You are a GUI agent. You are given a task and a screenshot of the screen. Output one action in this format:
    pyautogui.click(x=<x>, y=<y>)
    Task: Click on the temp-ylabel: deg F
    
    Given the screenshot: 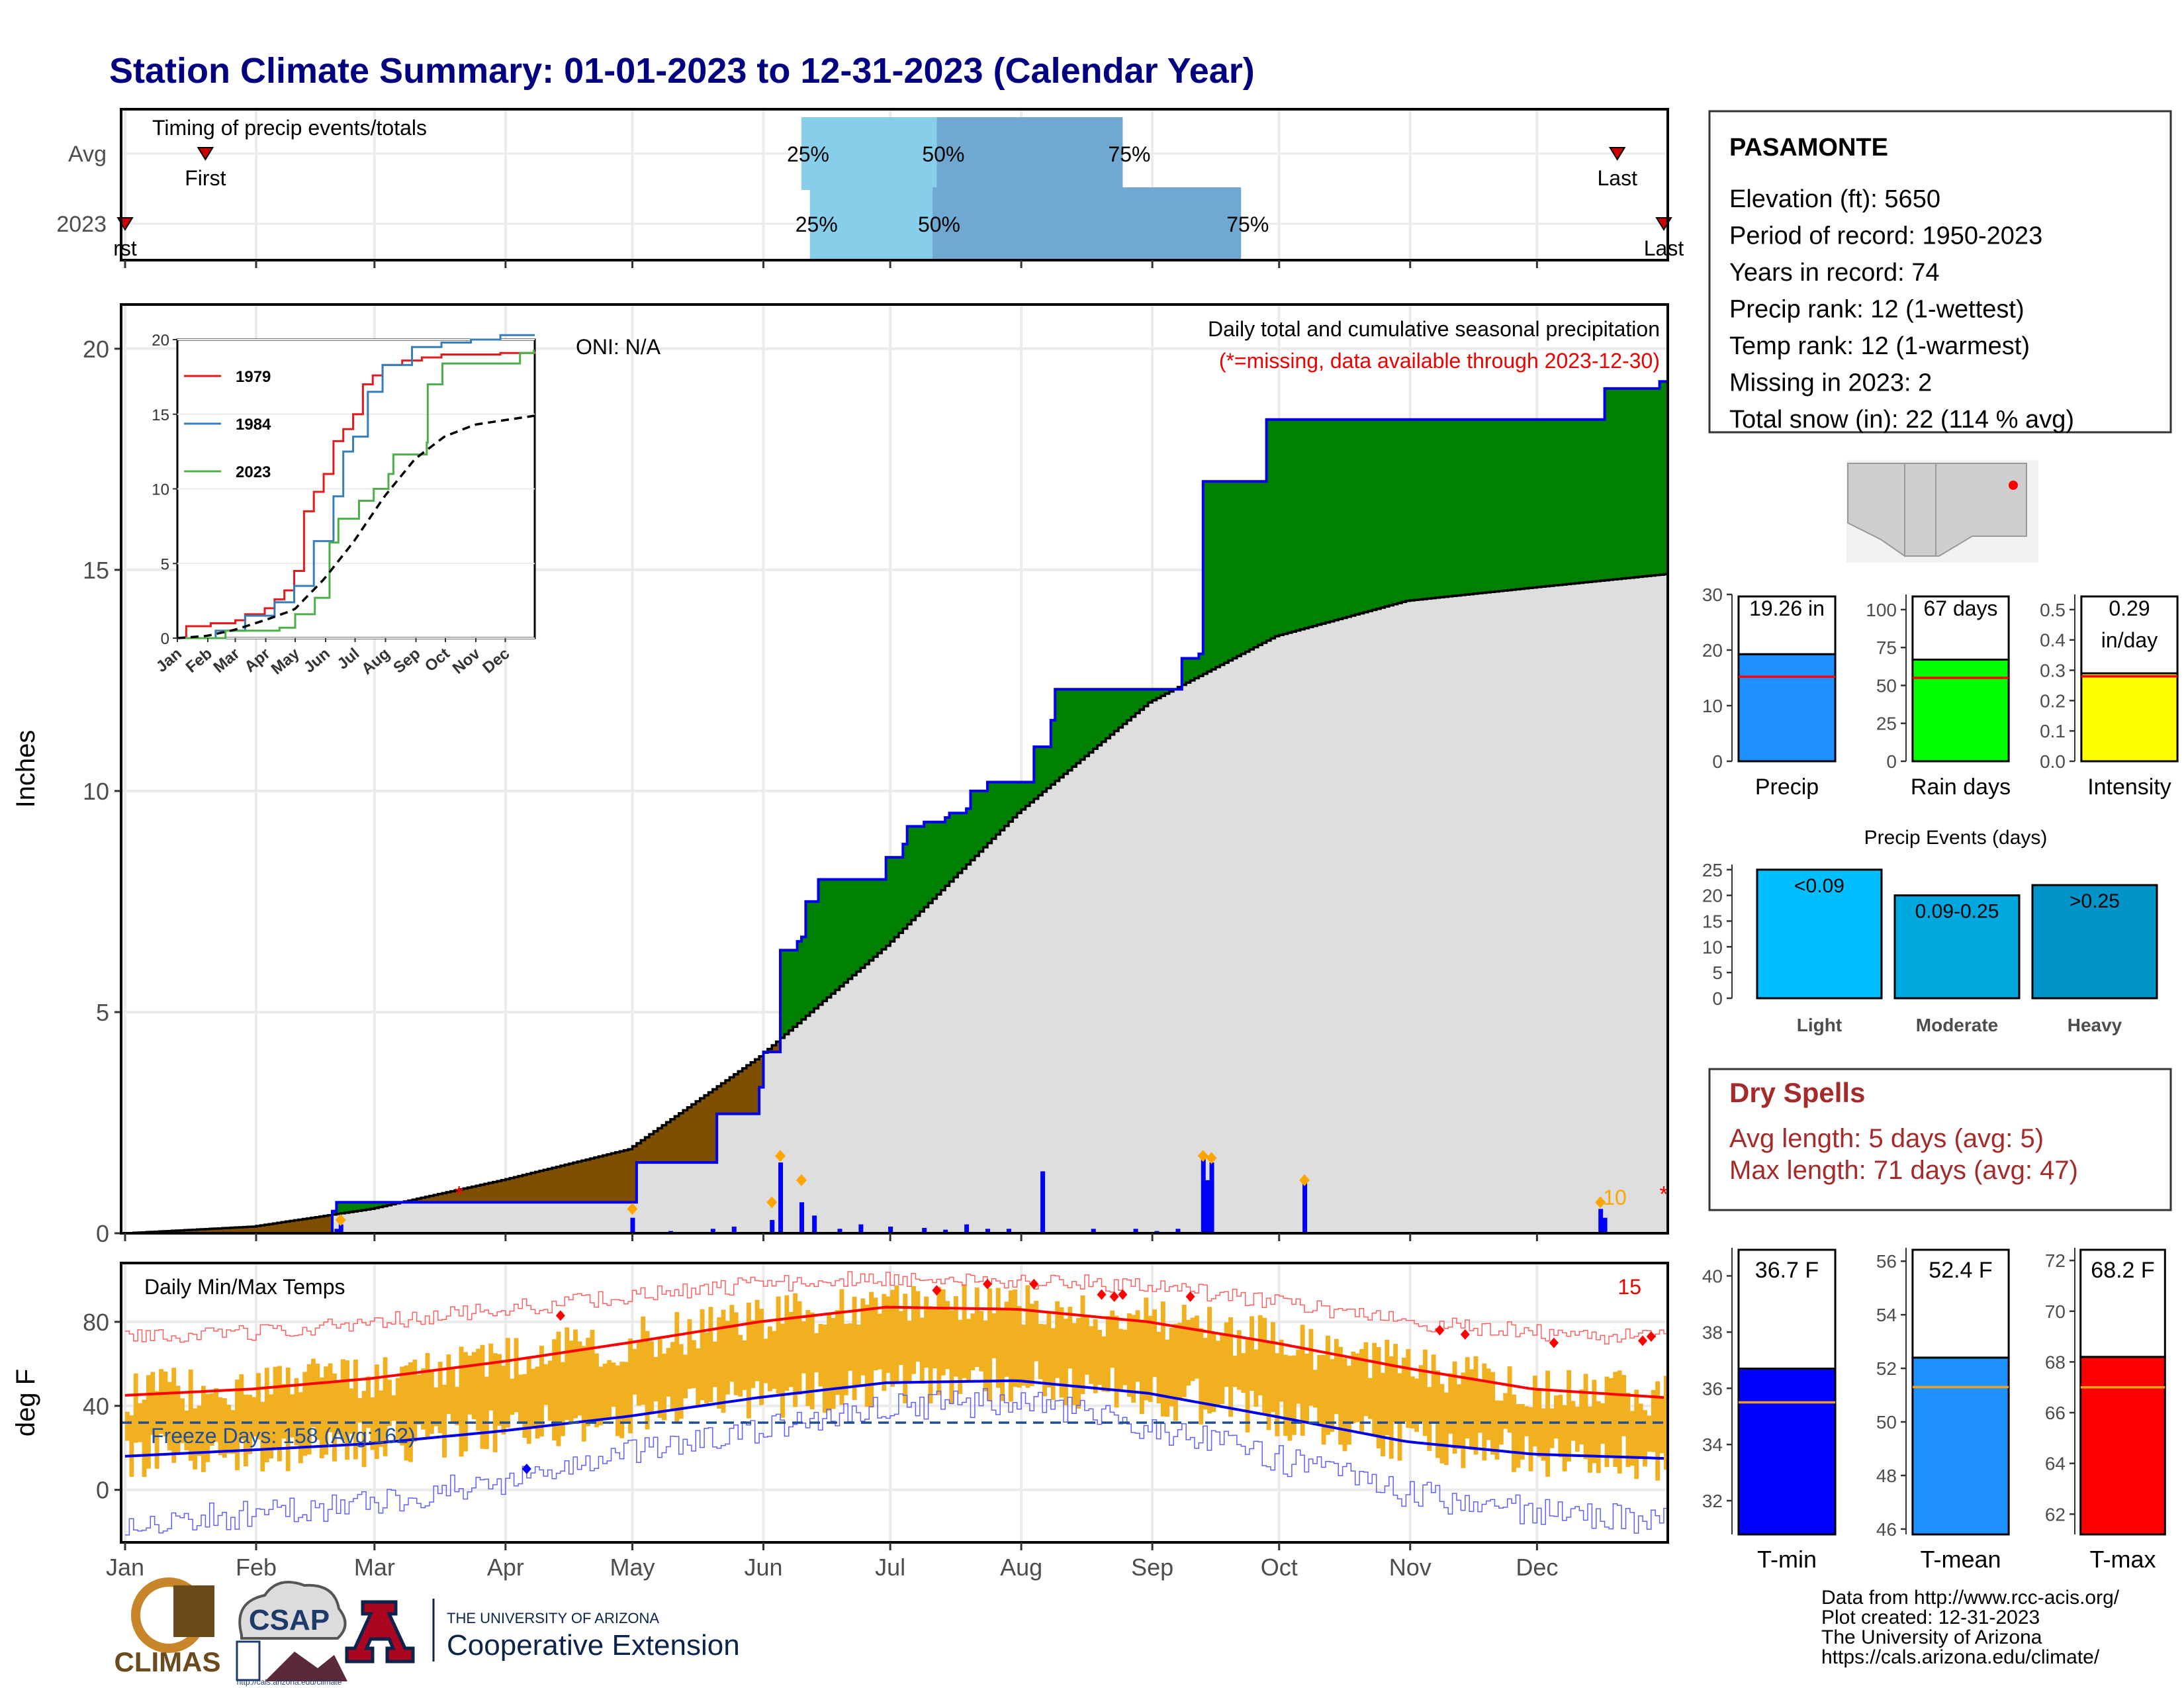 What is the action you would take?
    pyautogui.click(x=26, y=1402)
    